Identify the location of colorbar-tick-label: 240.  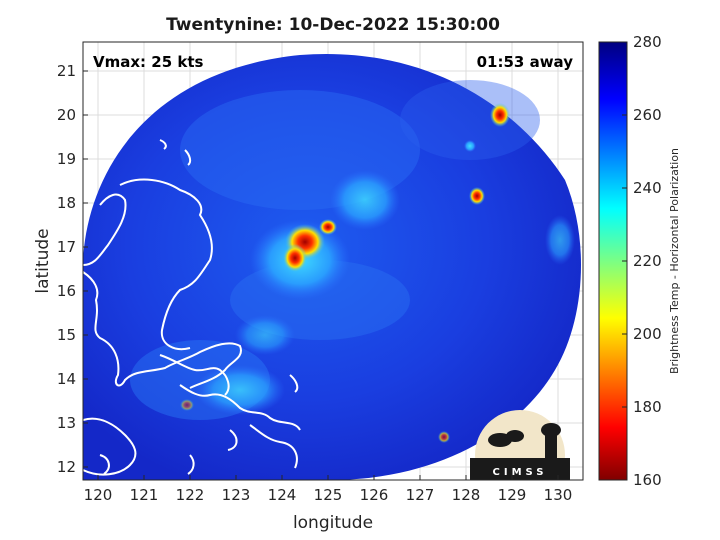
(647, 188).